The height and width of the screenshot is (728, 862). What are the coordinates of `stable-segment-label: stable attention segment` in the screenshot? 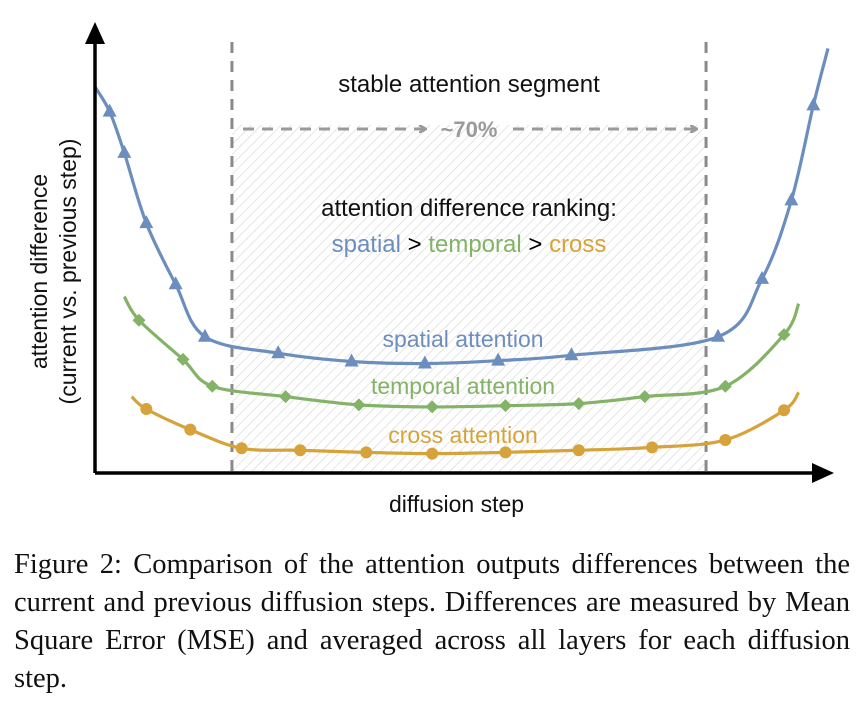 It's located at (469, 84).